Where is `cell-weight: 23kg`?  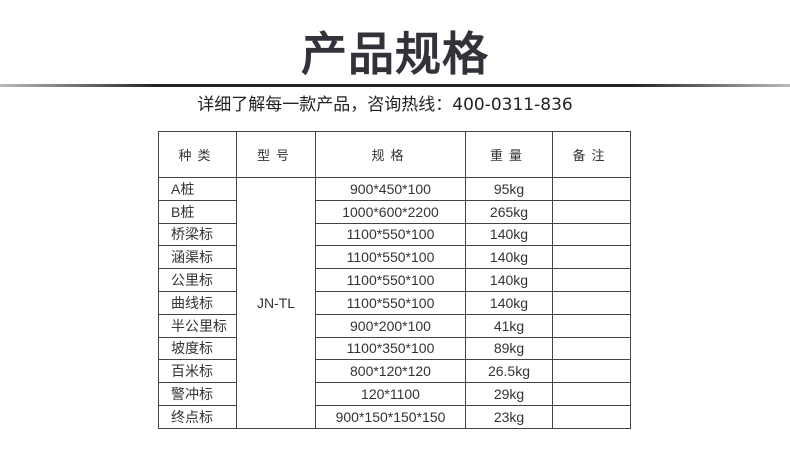 cell-weight: 23kg is located at coordinates (509, 416).